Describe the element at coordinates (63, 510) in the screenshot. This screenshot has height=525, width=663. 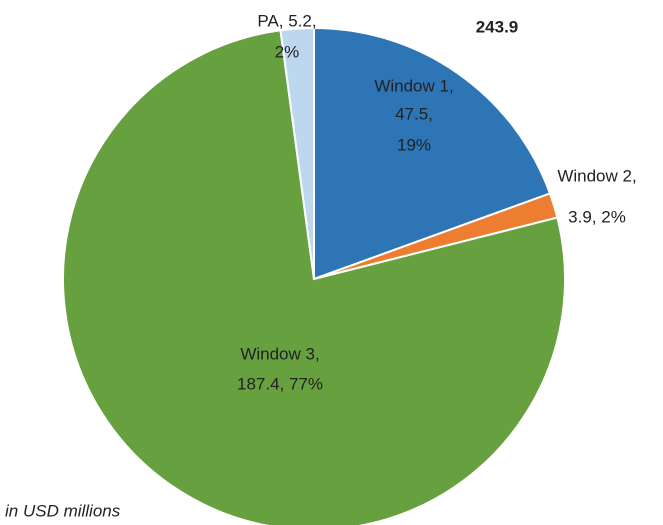
I see `unit-note: in USD millions` at that location.